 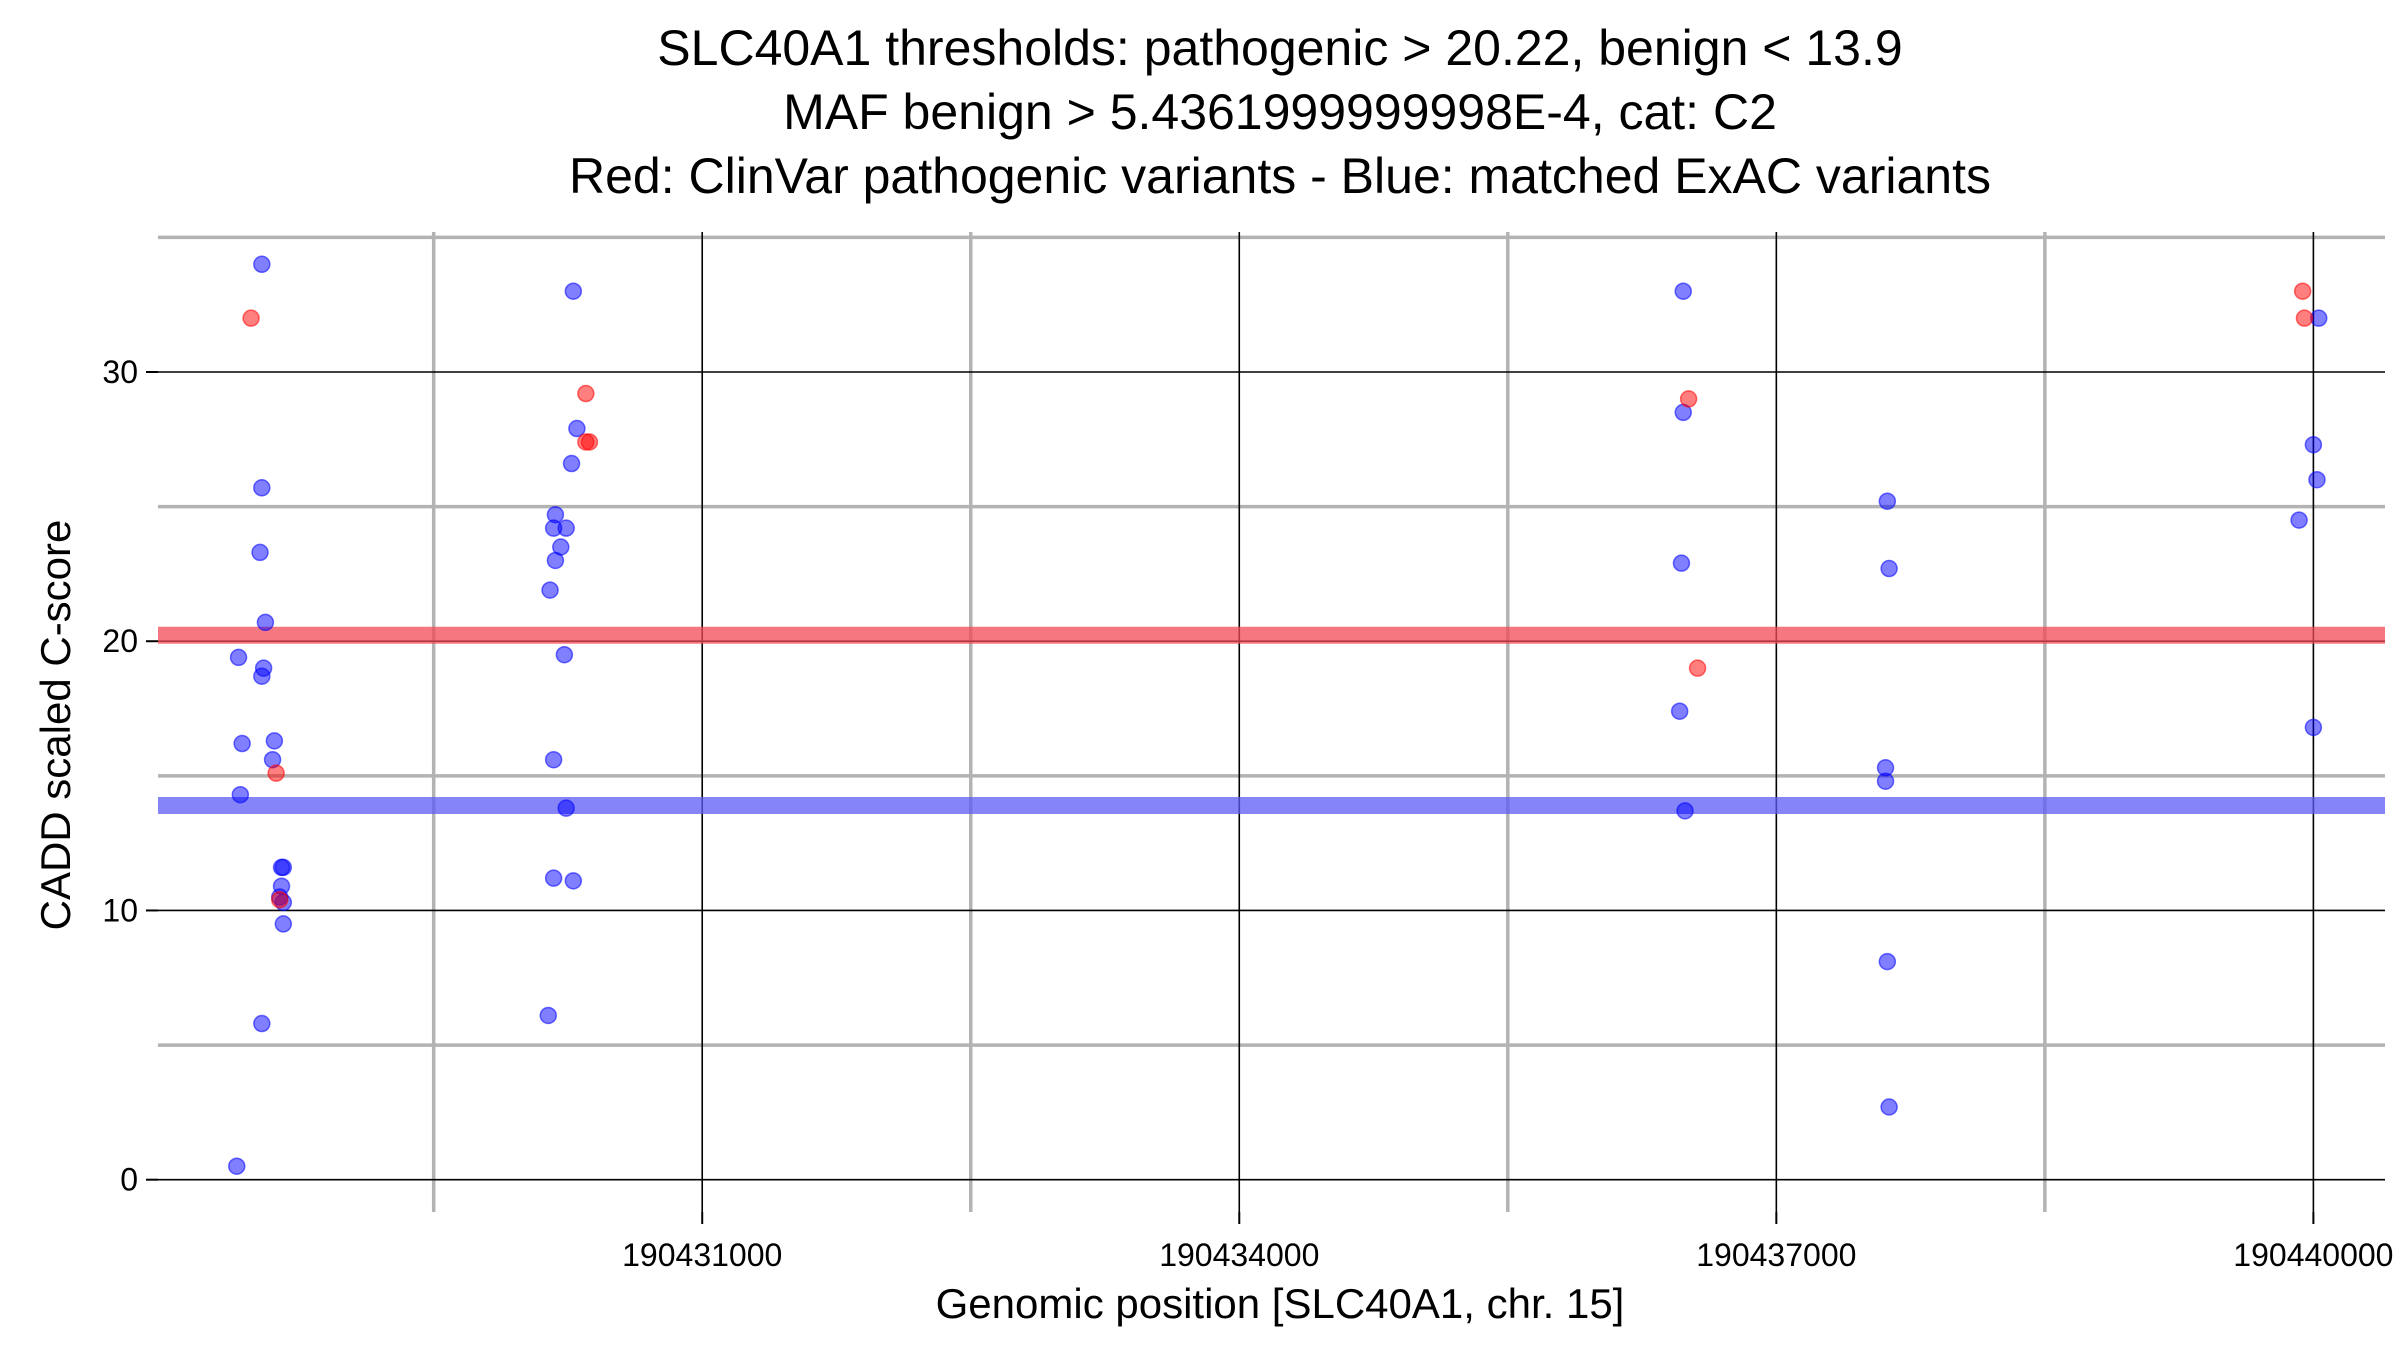 What do you see at coordinates (1239, 1255) in the screenshot?
I see `x-tick-label: 190434000` at bounding box center [1239, 1255].